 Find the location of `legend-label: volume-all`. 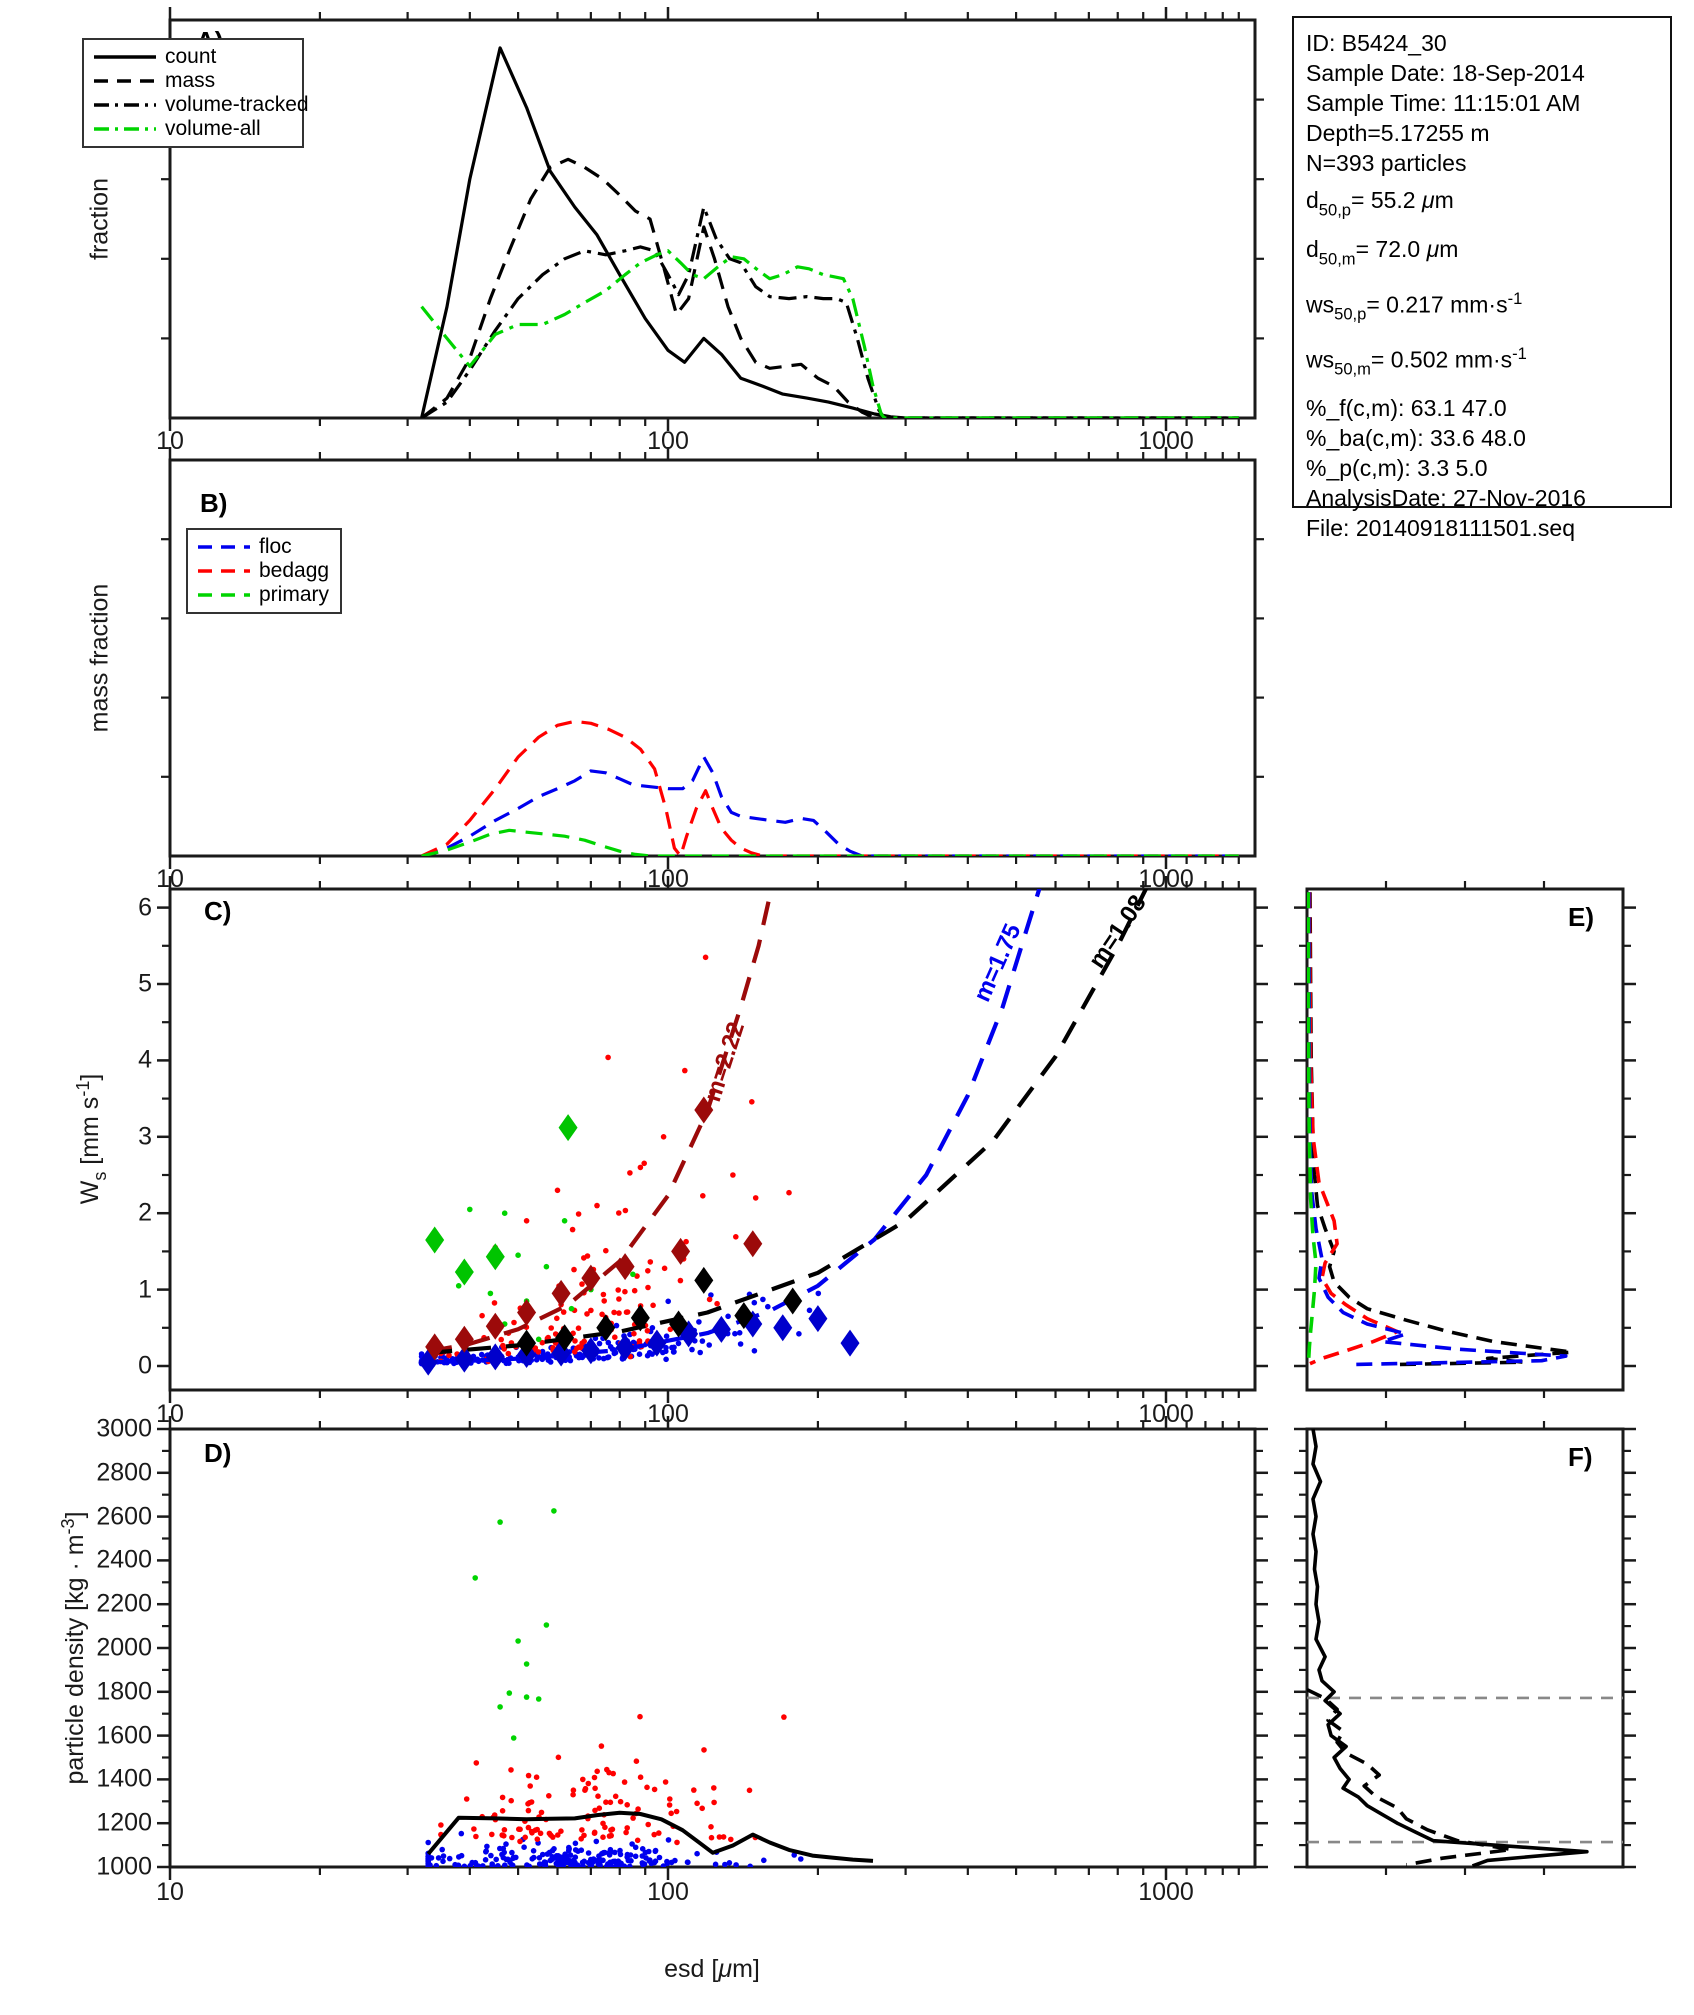

legend-label: volume-all is located at coordinates (213, 128).